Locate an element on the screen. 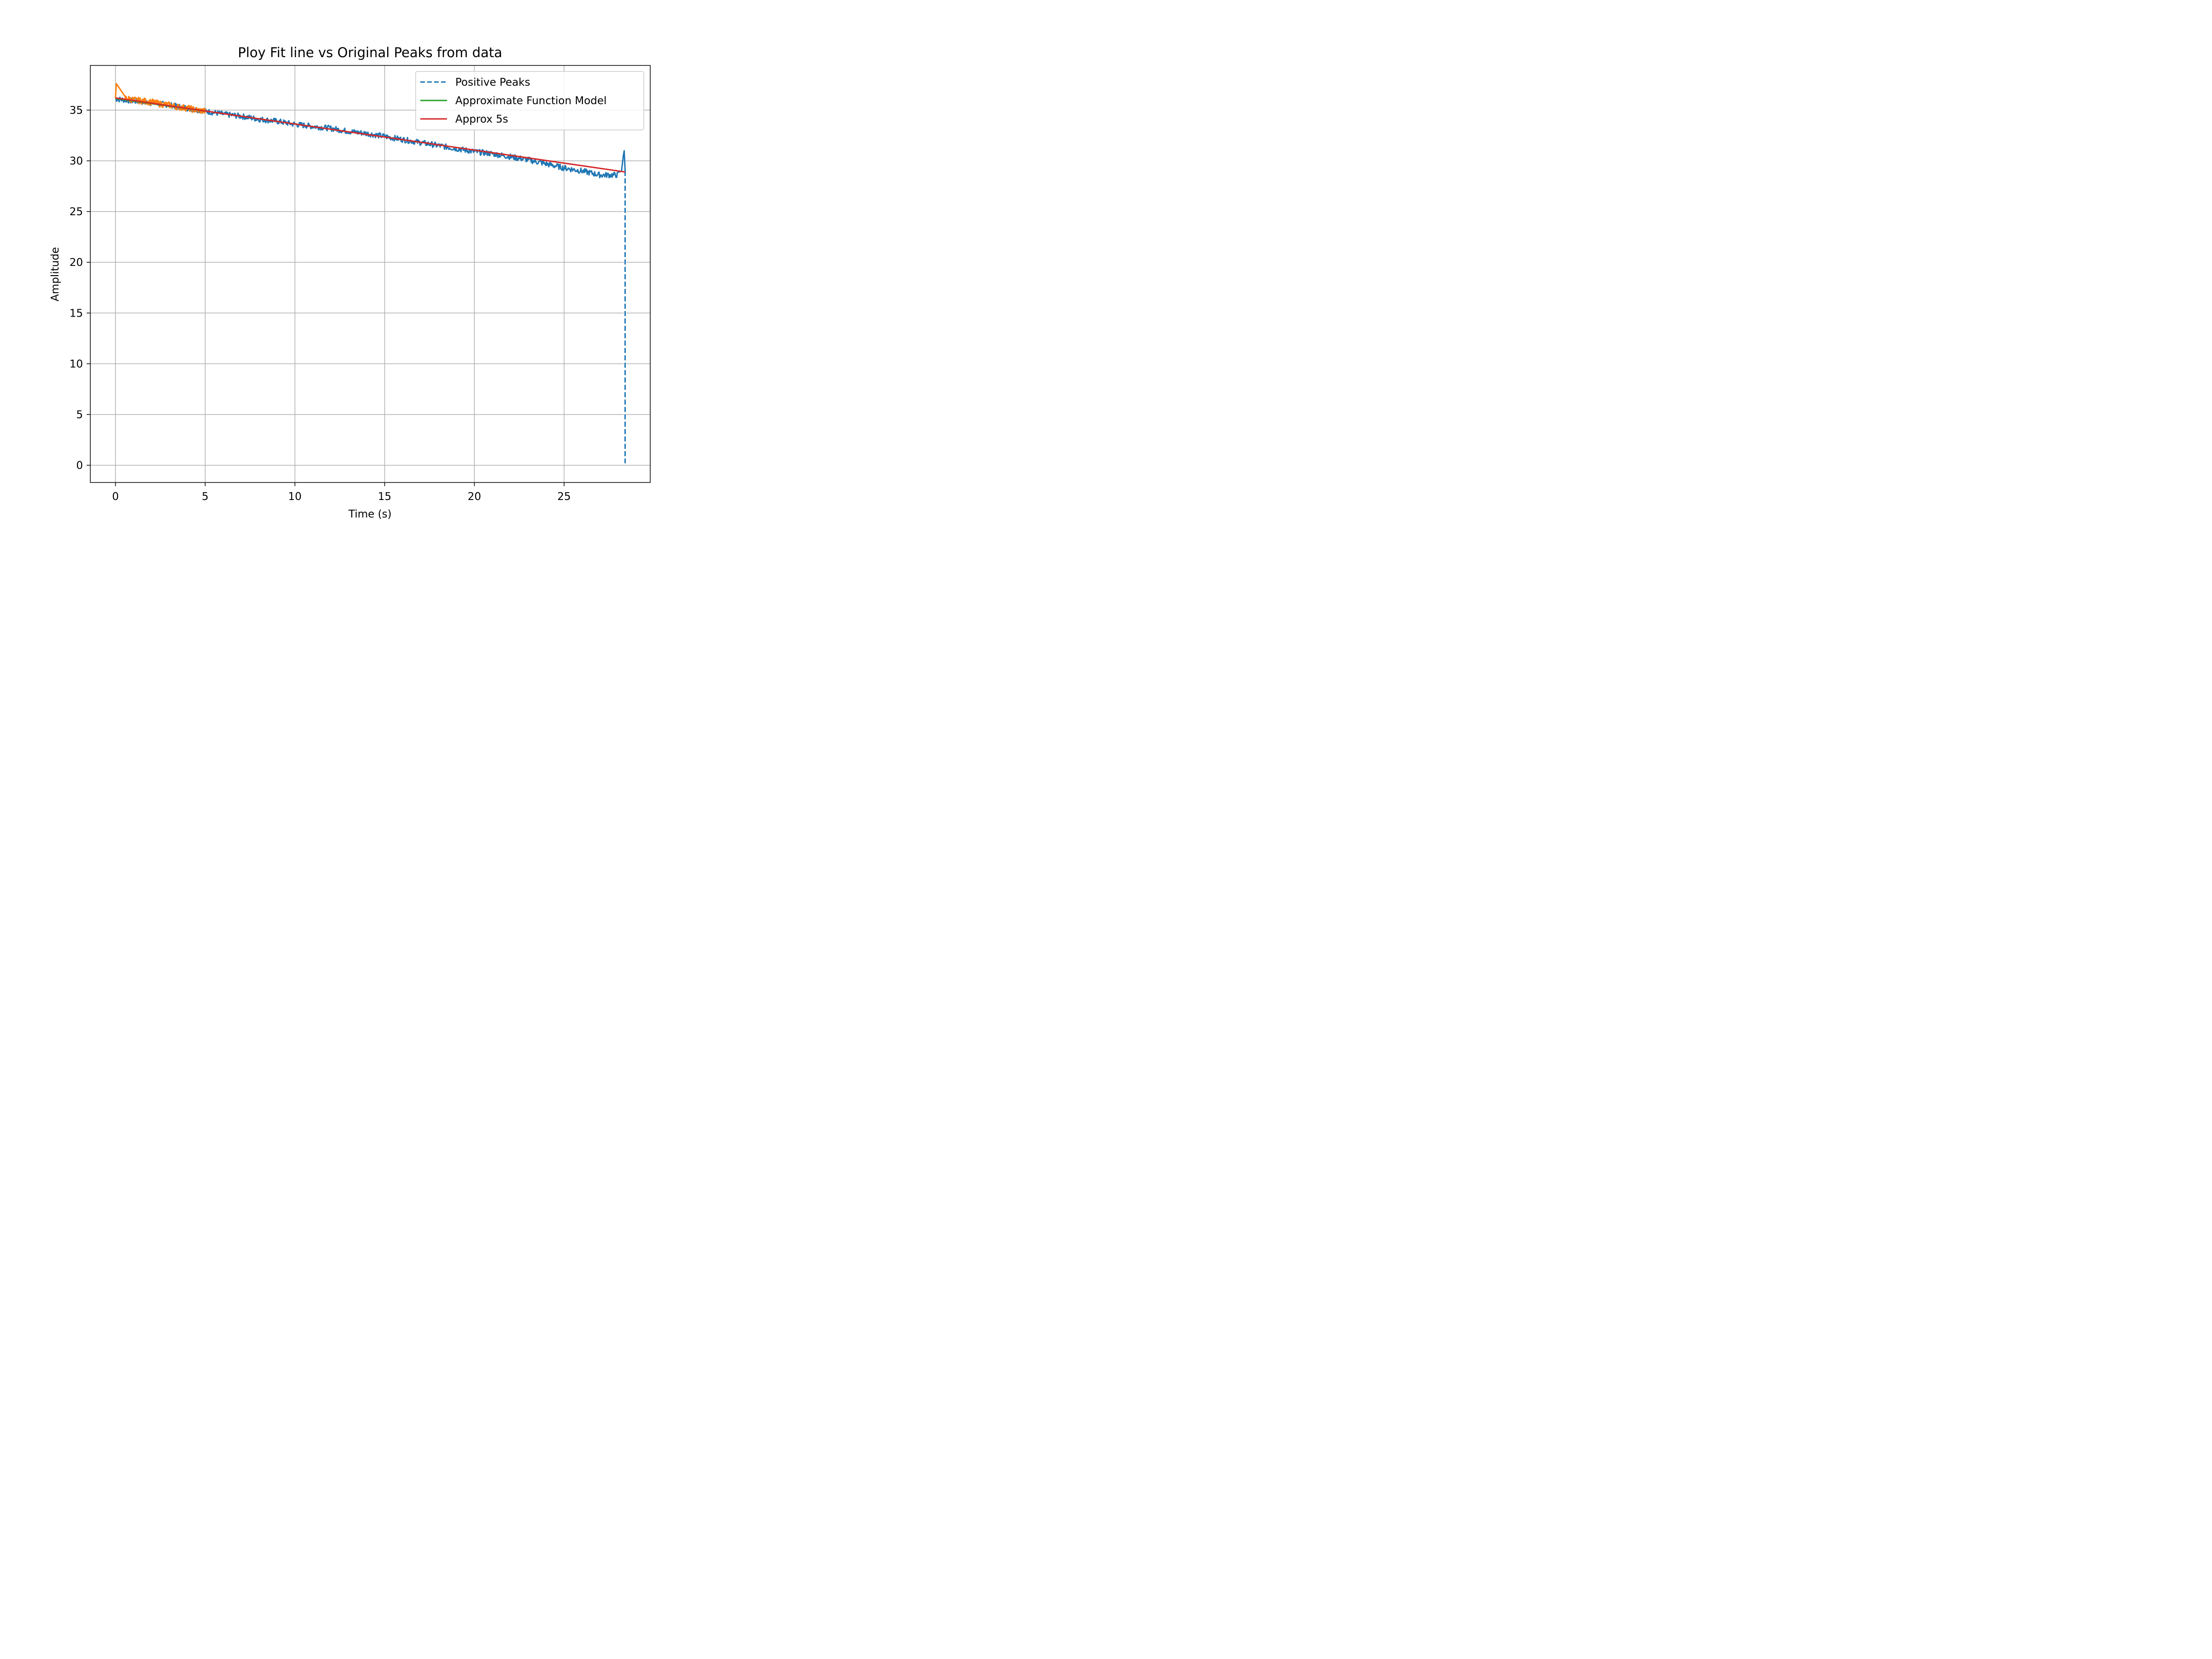 This screenshot has width=2212, height=1659. x-tick-label: 0 is located at coordinates (115, 497).